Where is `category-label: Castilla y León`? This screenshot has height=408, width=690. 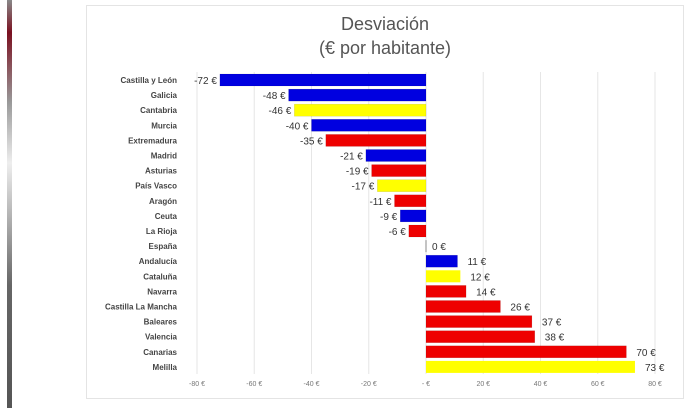 category-label: Castilla y León is located at coordinates (149, 80).